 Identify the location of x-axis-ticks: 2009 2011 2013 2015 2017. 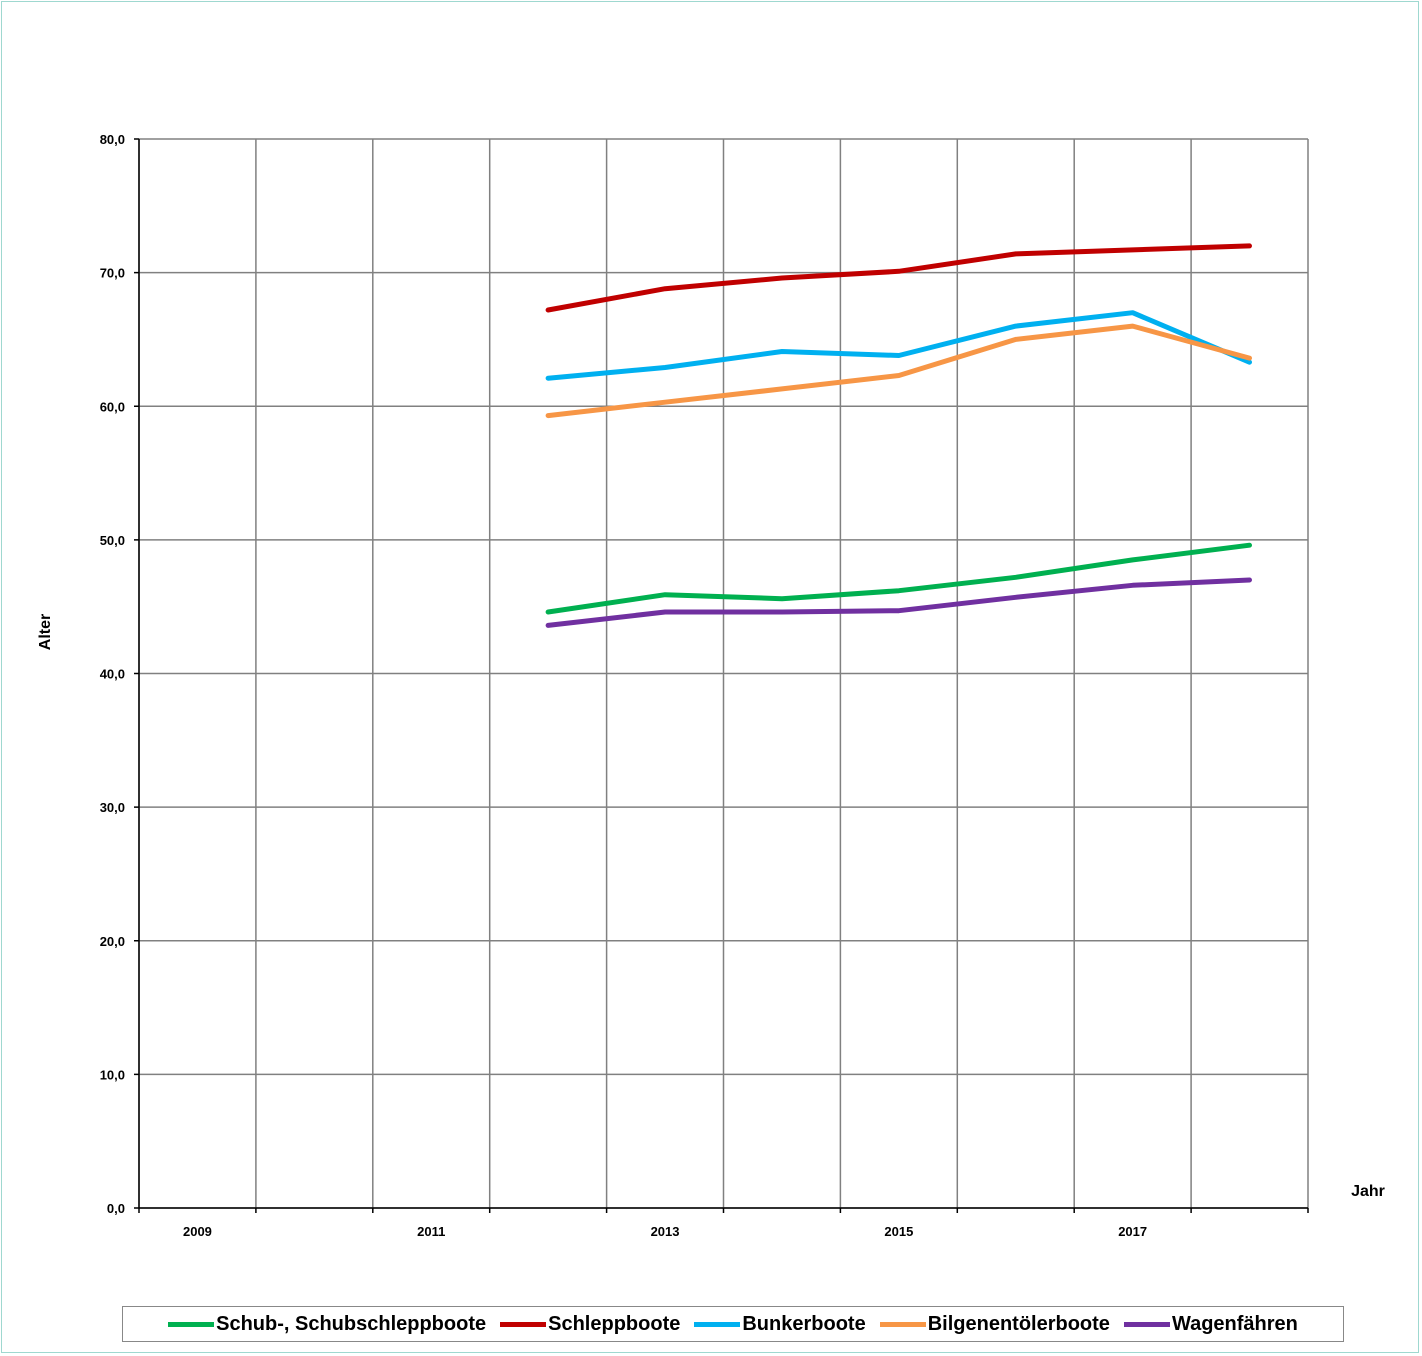
(665, 1231).